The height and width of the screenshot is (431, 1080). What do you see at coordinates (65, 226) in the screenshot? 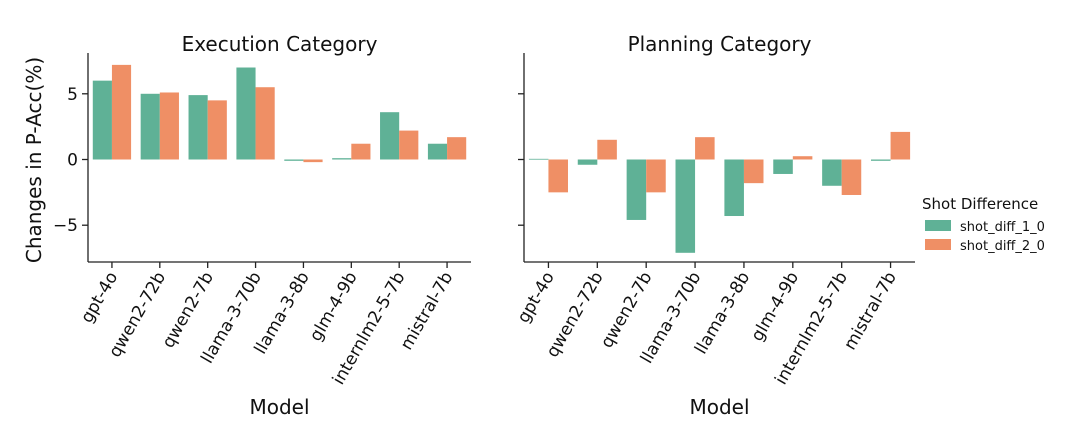
I see `y-tick-label: −5` at bounding box center [65, 226].